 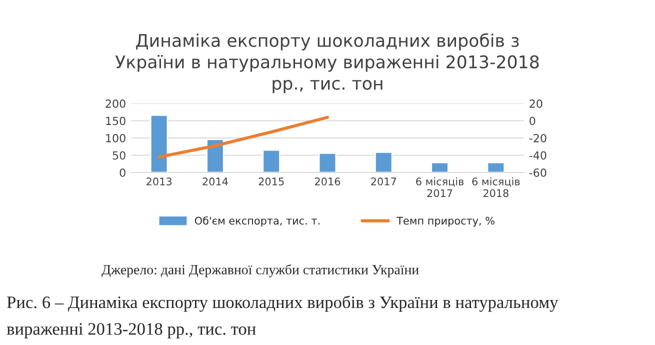 I want to click on x-tick-label: 6 місяців 2018, so click(x=496, y=187).